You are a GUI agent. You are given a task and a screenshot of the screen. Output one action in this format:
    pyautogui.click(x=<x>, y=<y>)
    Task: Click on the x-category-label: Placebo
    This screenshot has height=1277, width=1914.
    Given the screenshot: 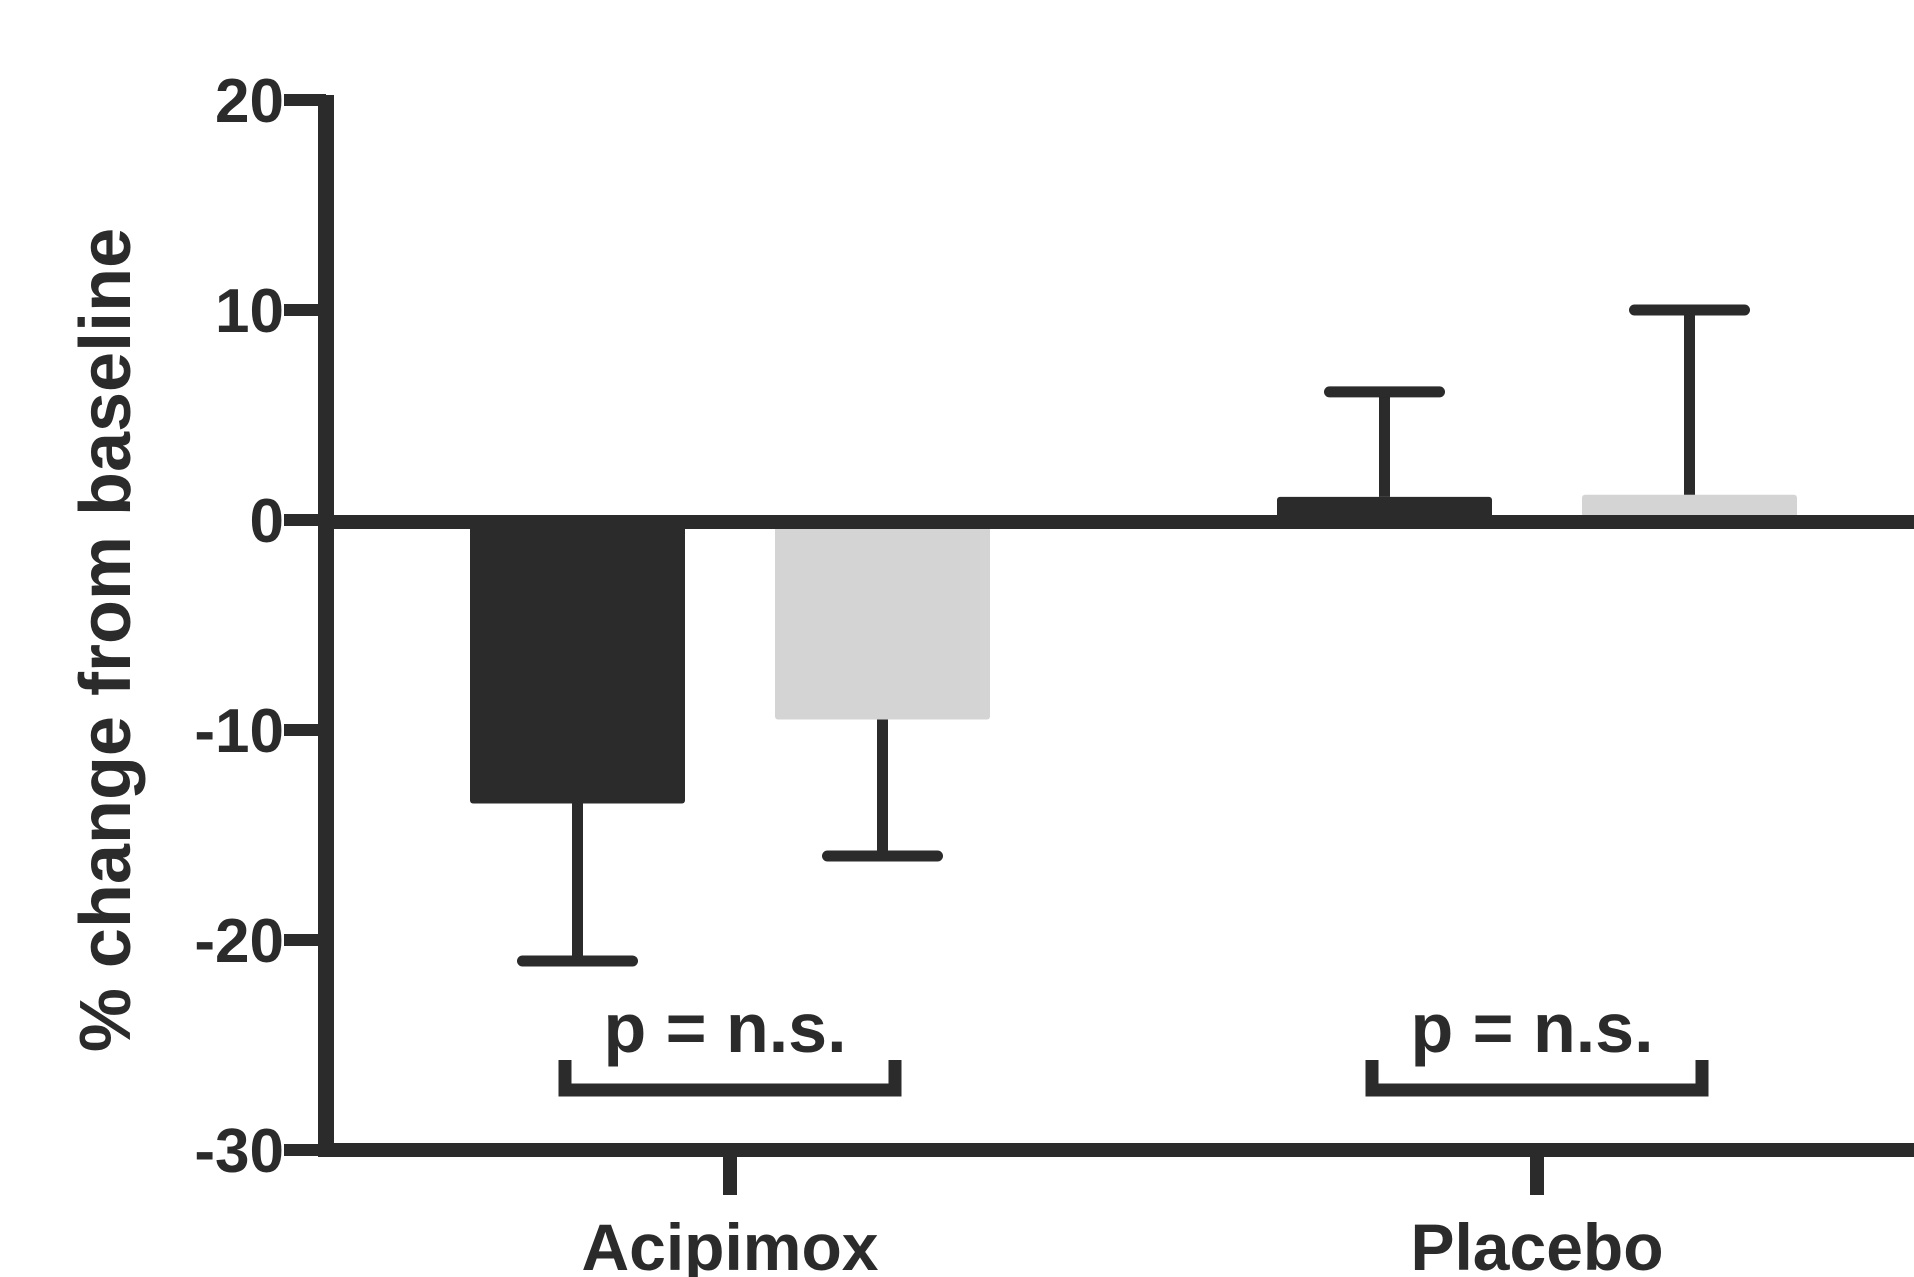 What is the action you would take?
    pyautogui.click(x=1536, y=1243)
    